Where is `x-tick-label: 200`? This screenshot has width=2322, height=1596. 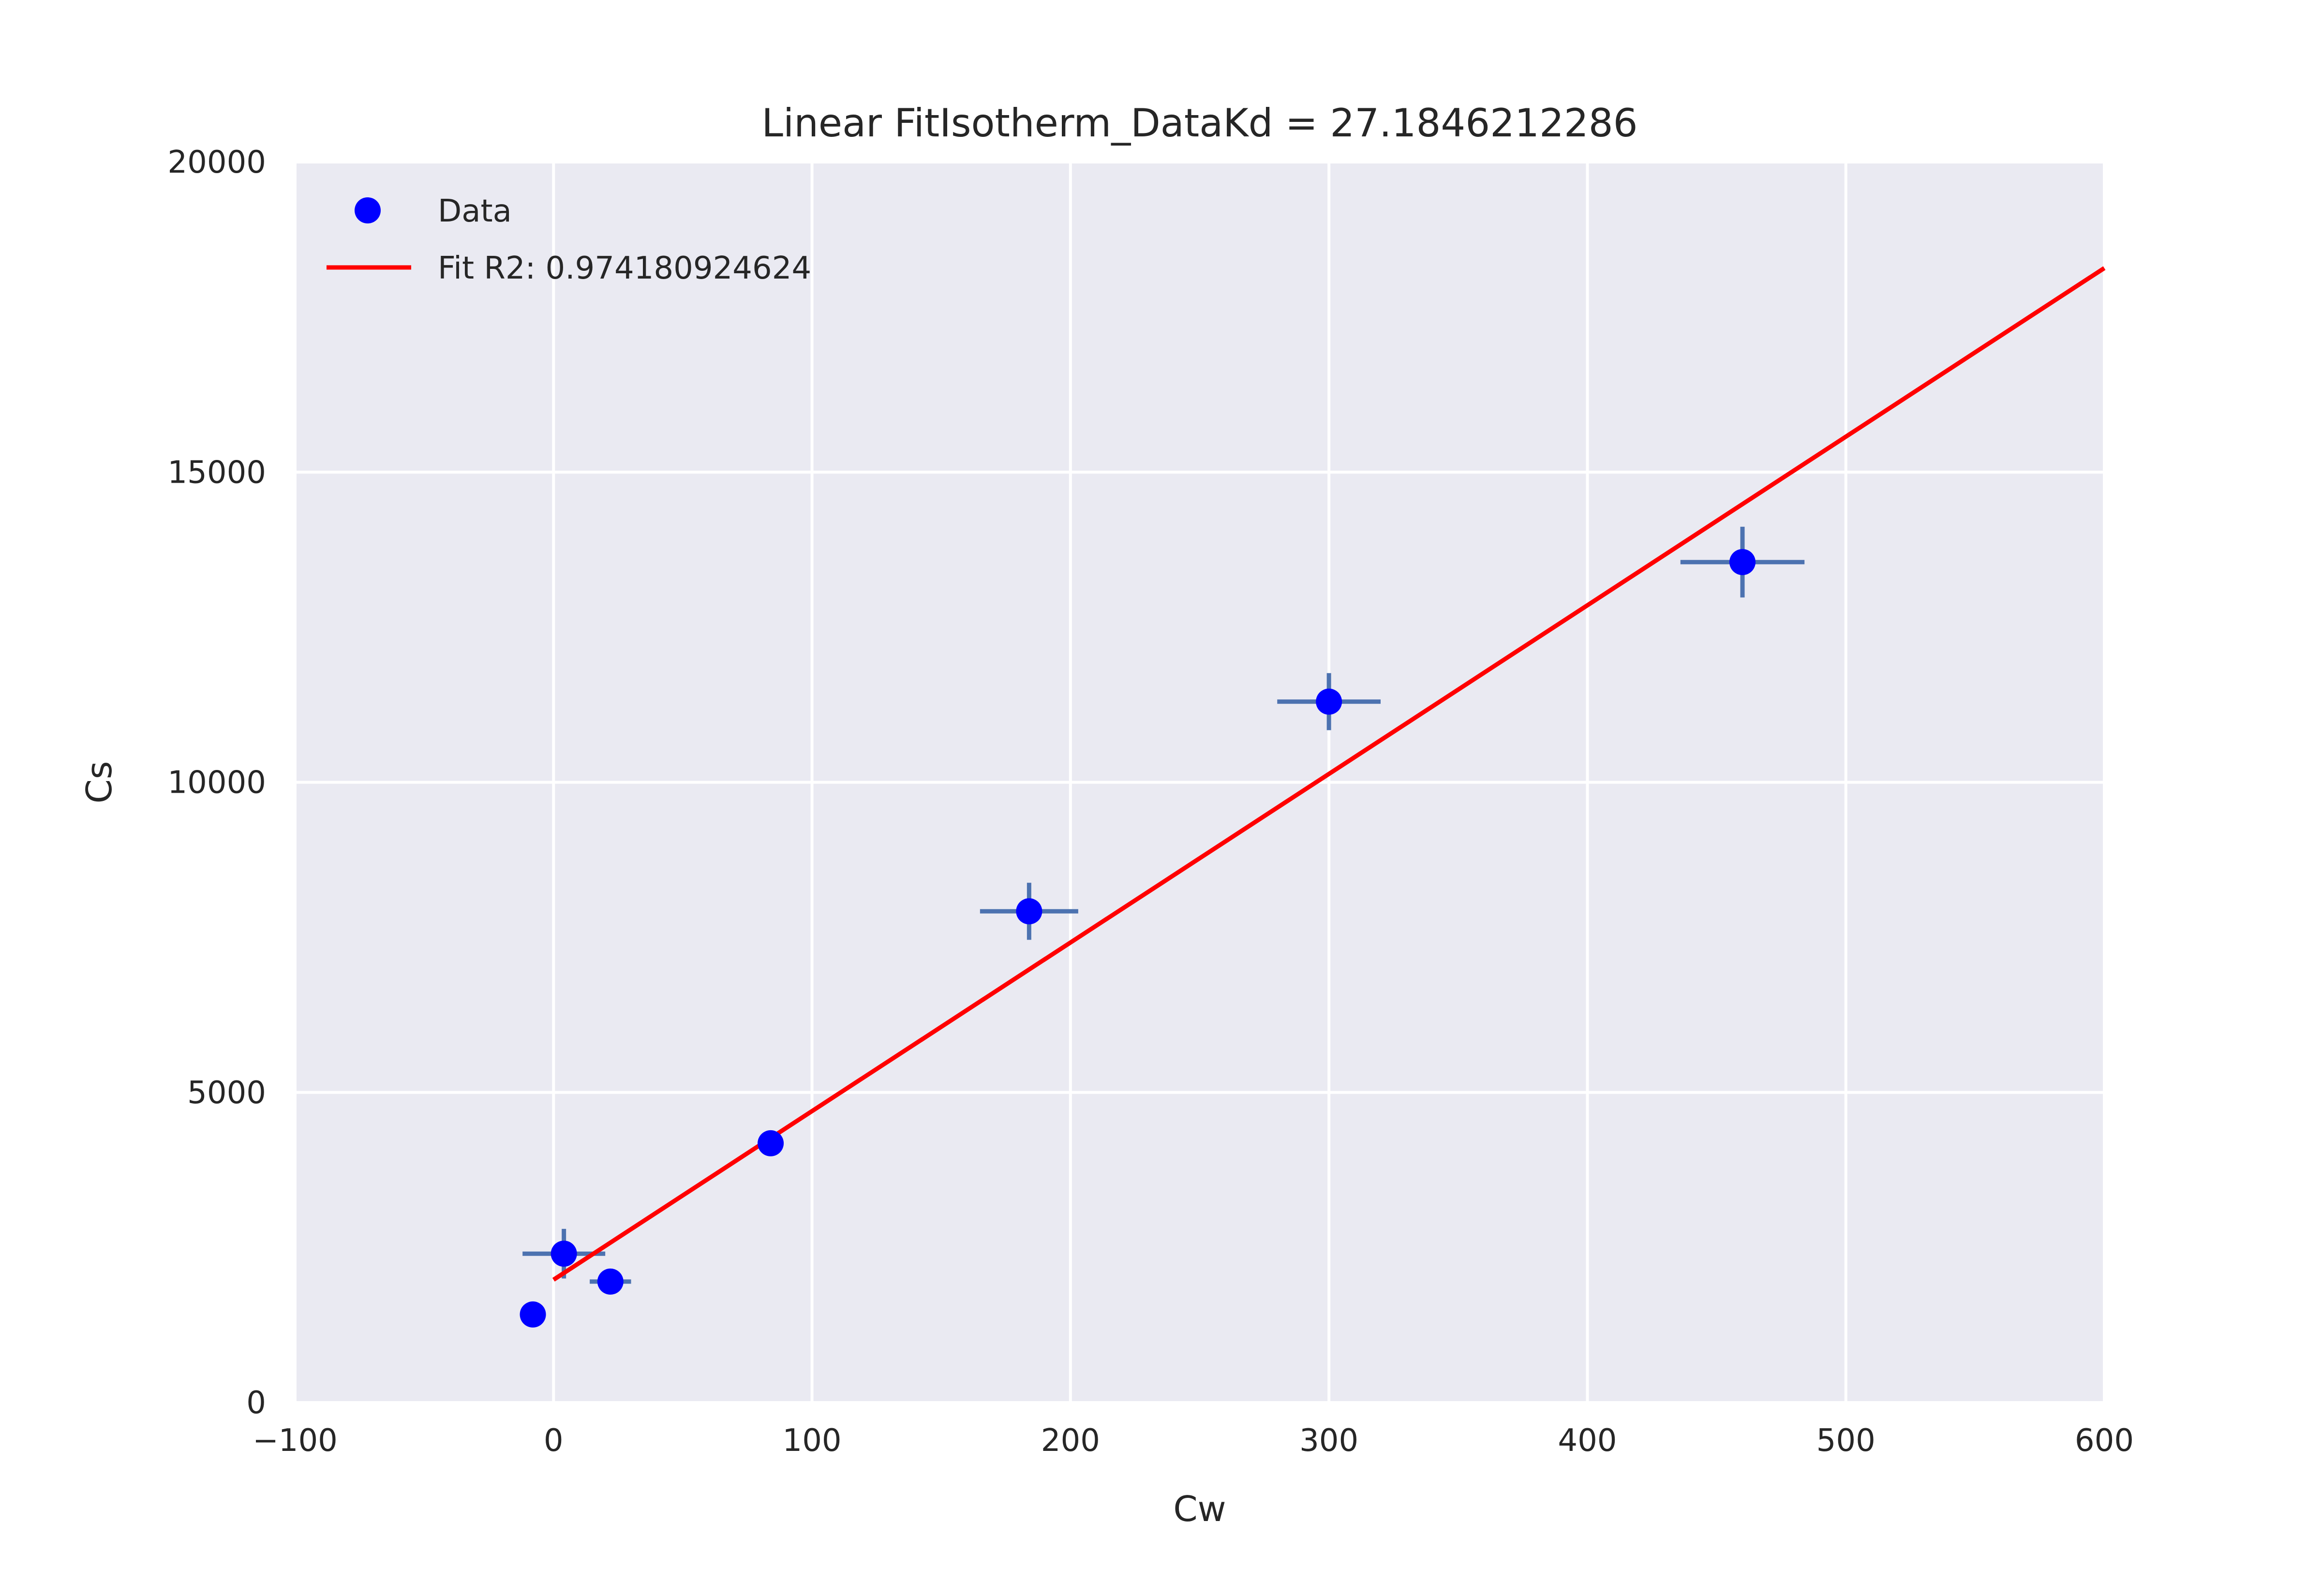 x-tick-label: 200 is located at coordinates (1070, 1441).